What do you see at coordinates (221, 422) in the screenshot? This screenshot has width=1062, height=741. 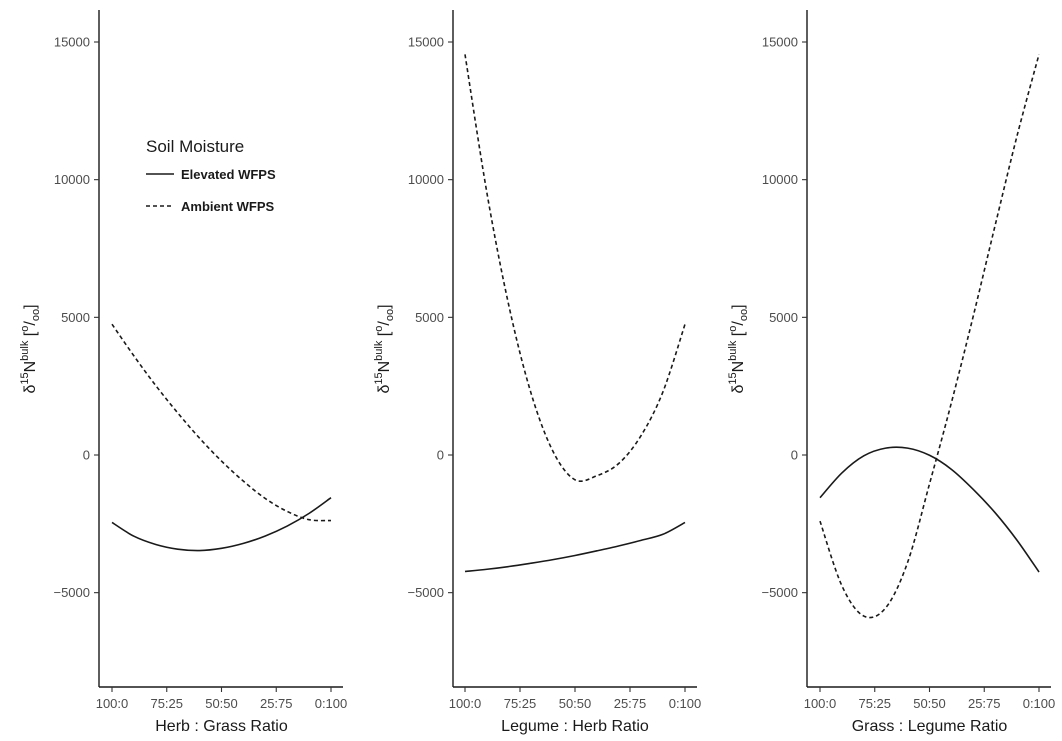 I see `series-0-ambient-line` at bounding box center [221, 422].